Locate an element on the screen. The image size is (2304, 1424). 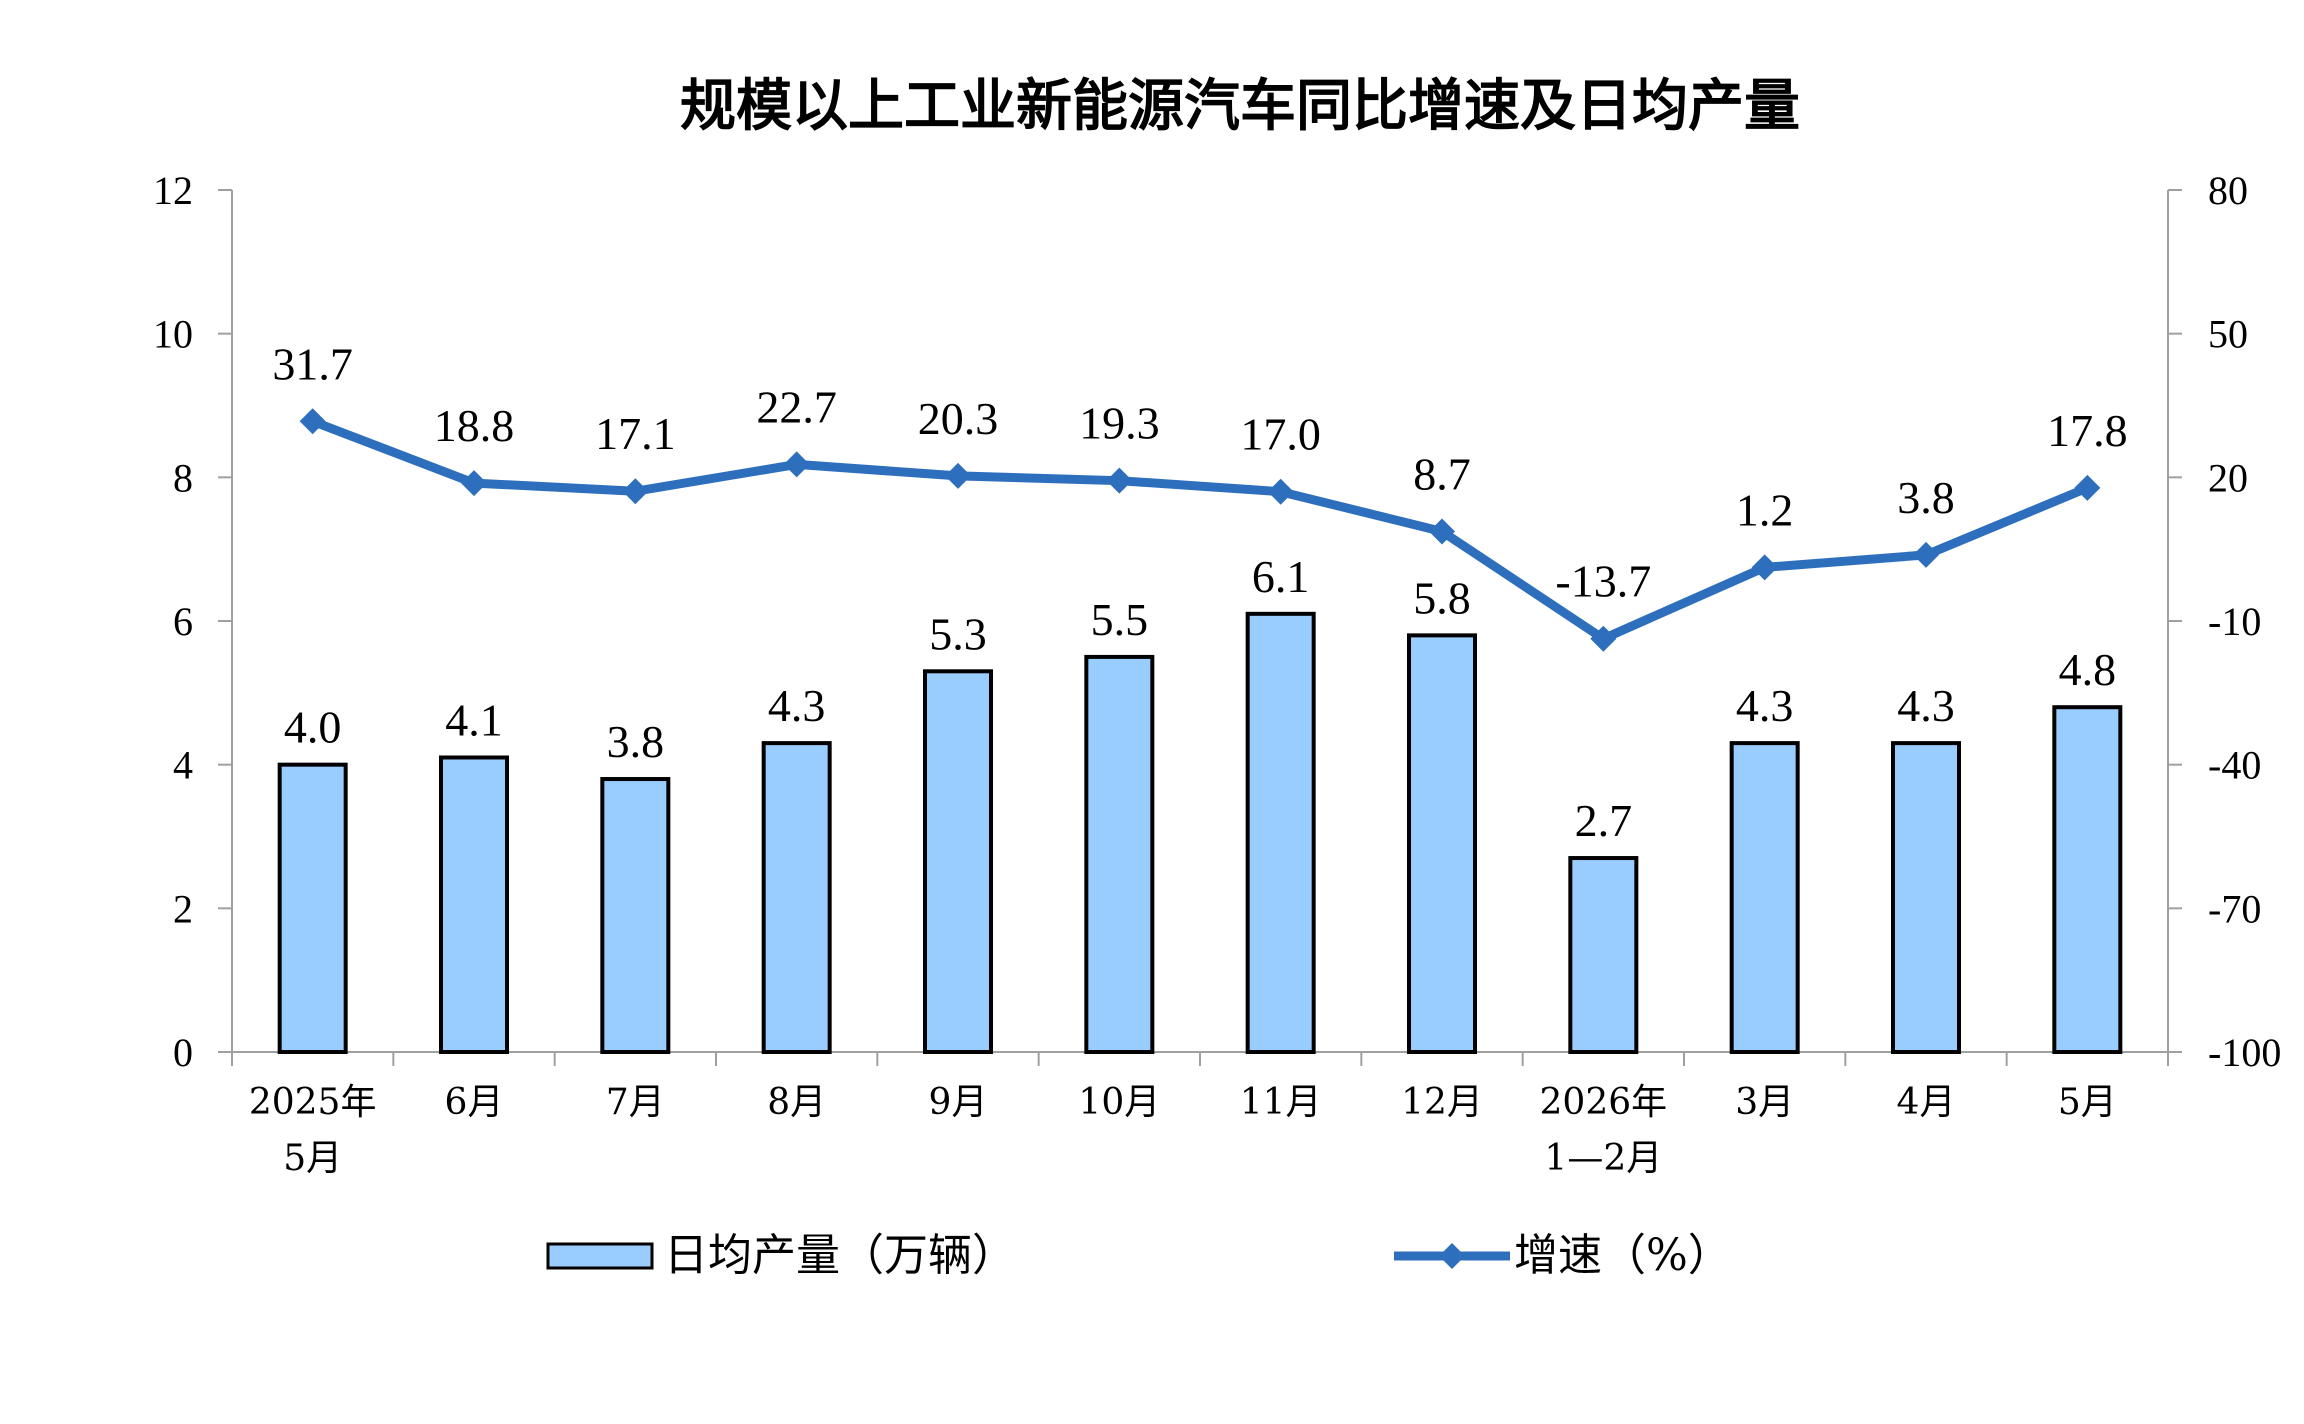
right-tick-label: 50 is located at coordinates (2228, 334).